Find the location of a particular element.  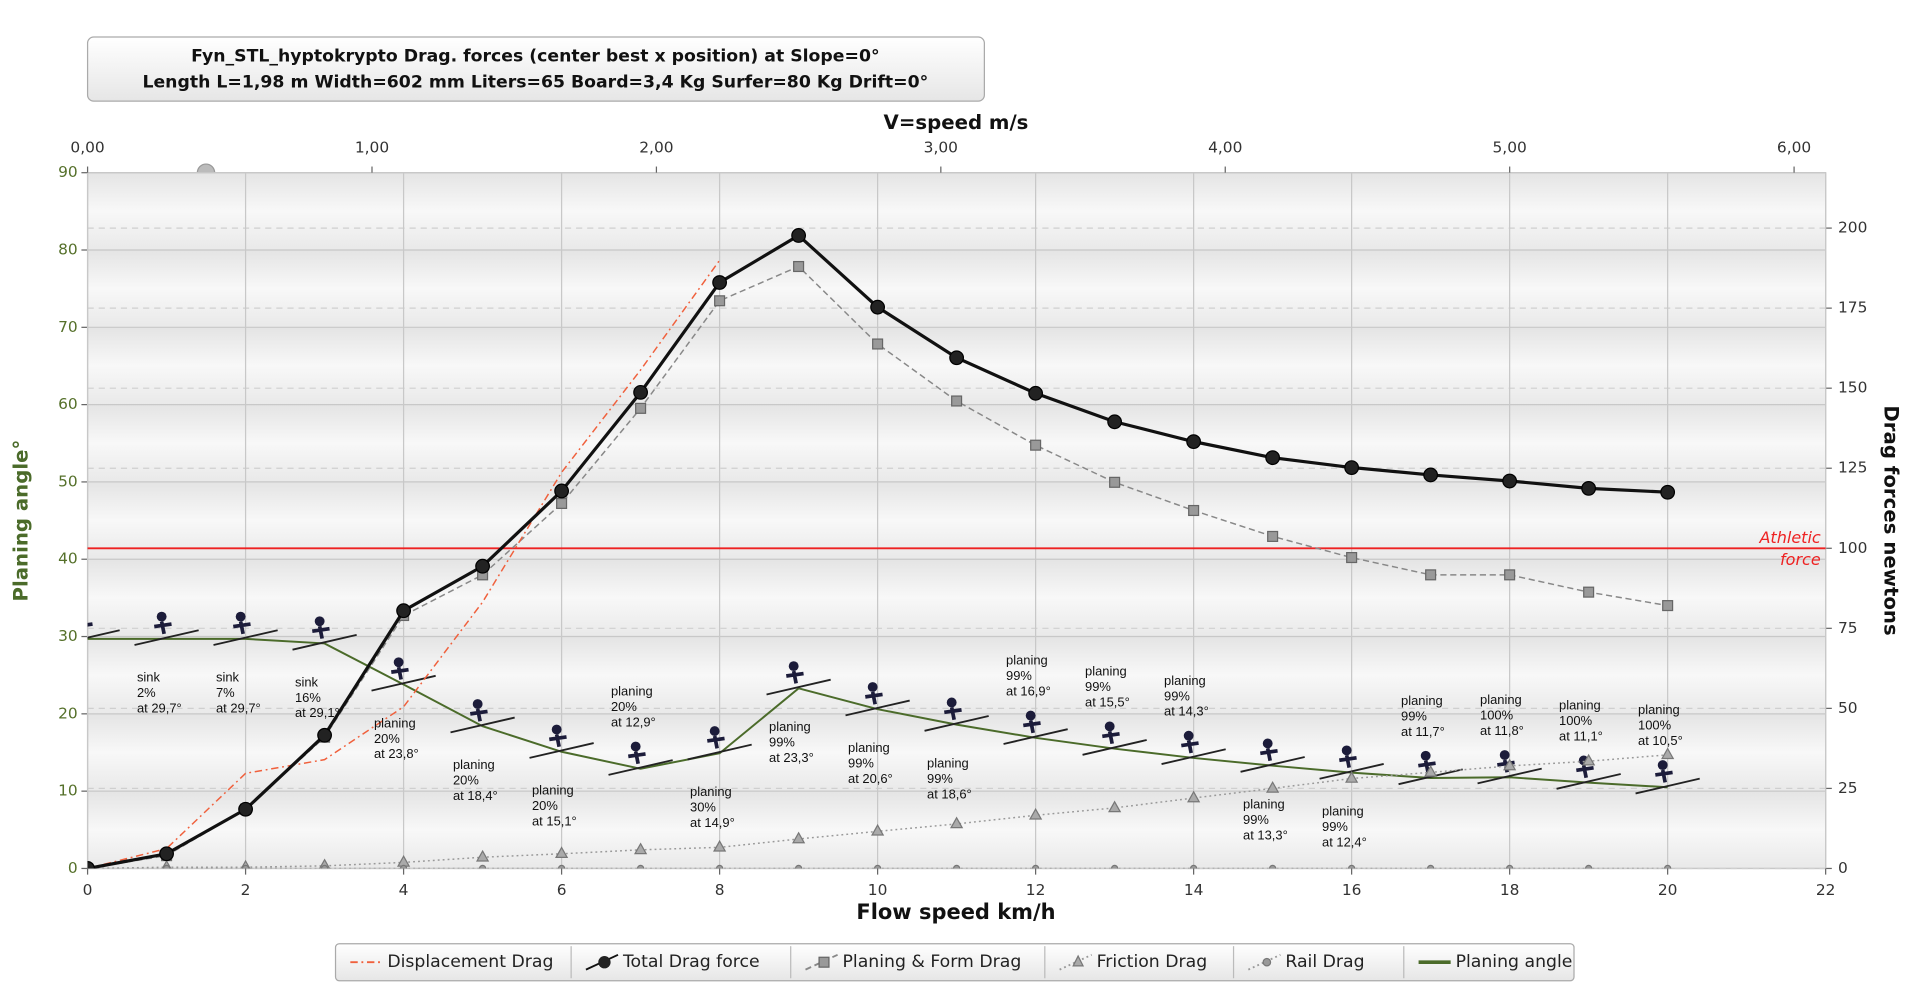

point-label: at 13,3° is located at coordinates (1265, 834).